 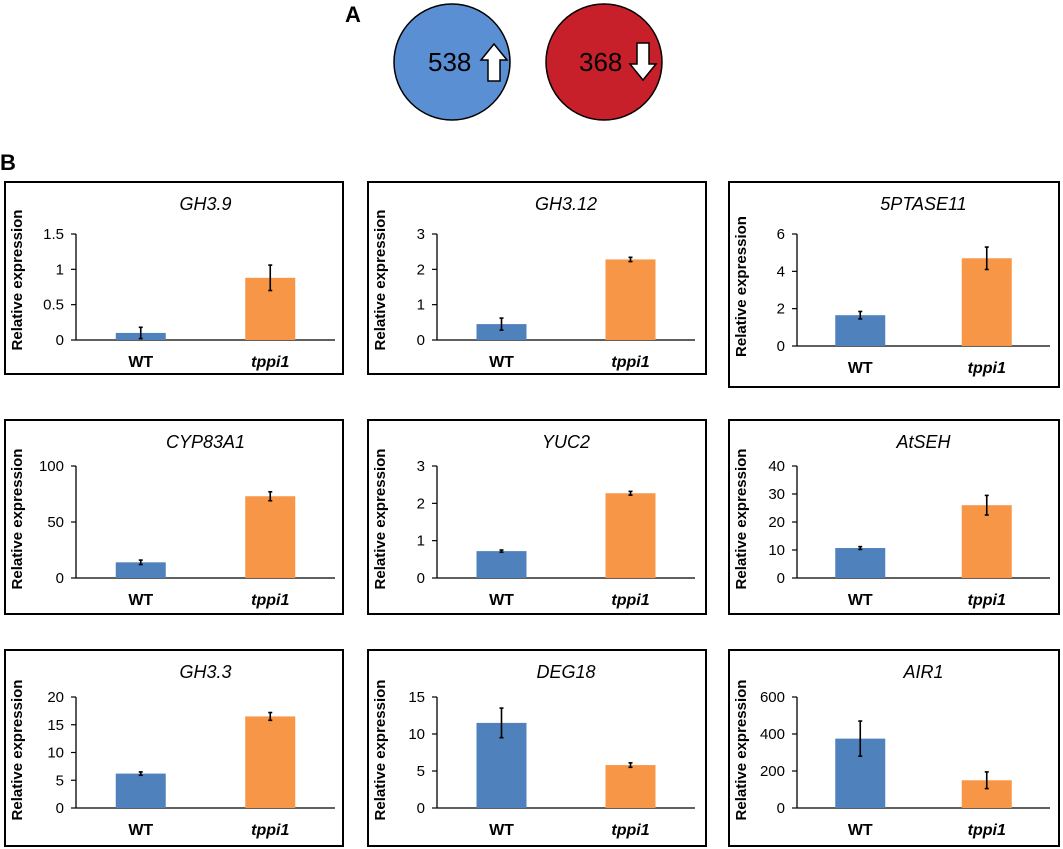 What do you see at coordinates (53, 234) in the screenshot?
I see `y-tick-label: 1.5` at bounding box center [53, 234].